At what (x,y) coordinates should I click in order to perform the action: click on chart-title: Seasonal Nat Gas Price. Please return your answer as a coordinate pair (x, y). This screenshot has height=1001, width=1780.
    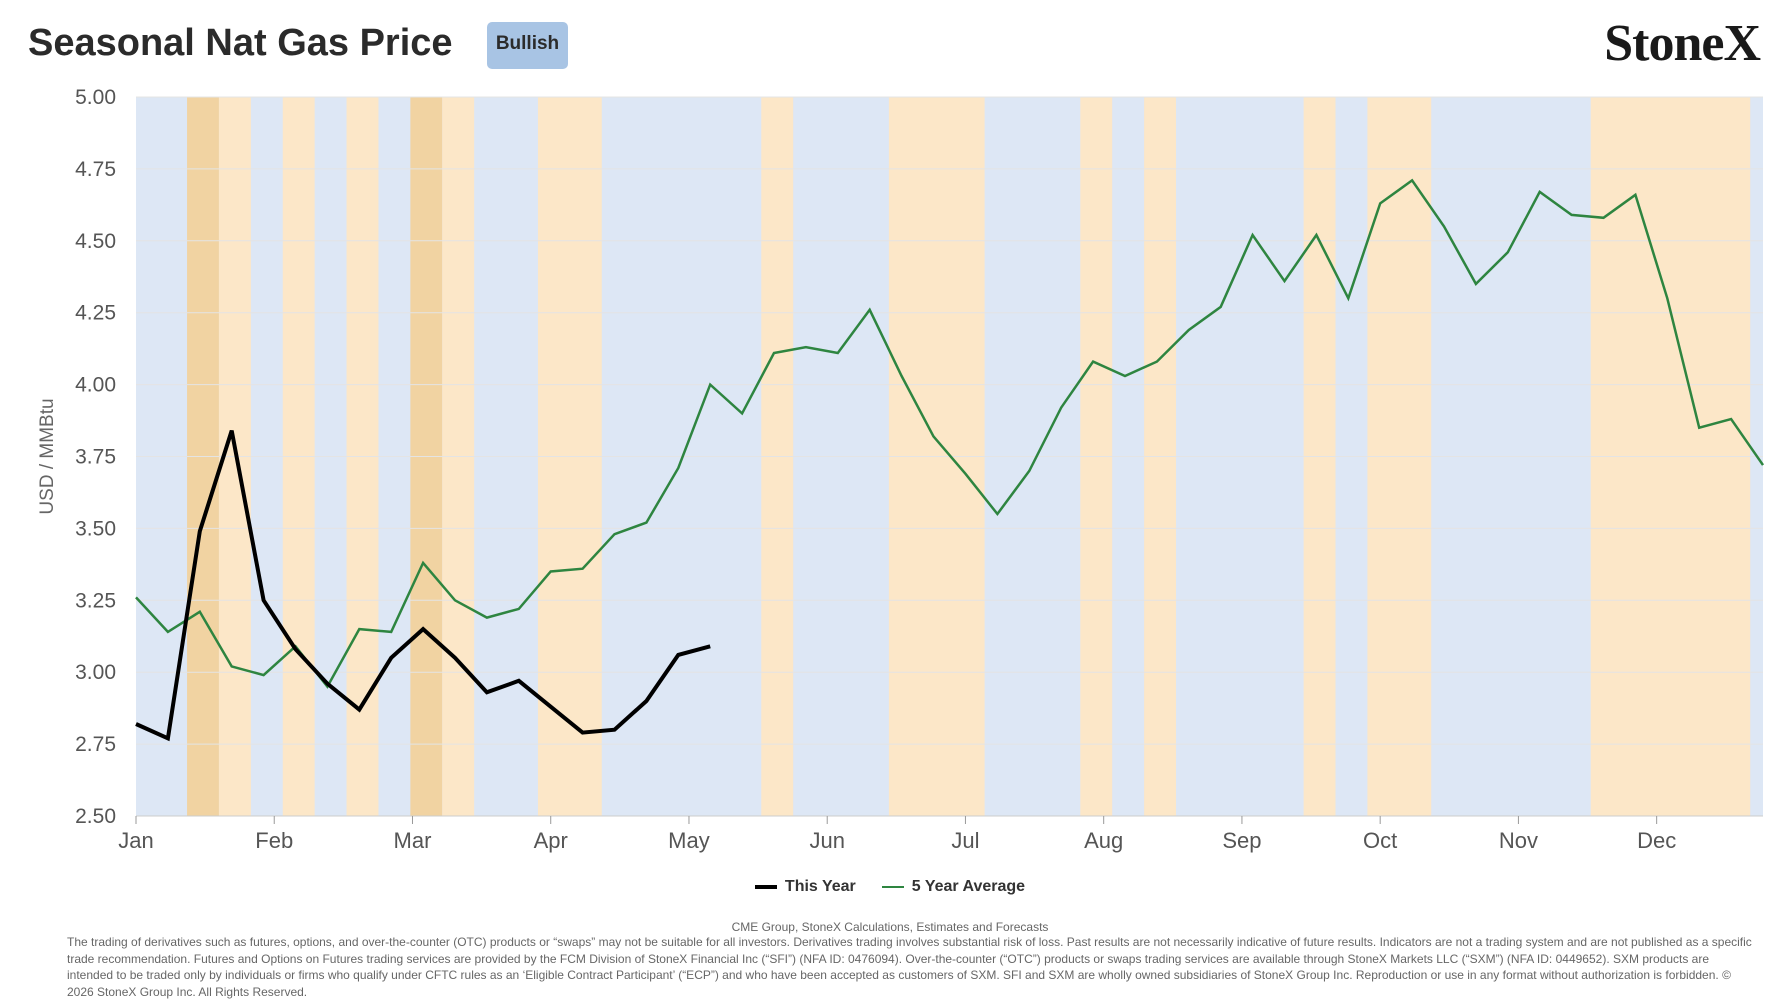
    Looking at the image, I should click on (240, 43).